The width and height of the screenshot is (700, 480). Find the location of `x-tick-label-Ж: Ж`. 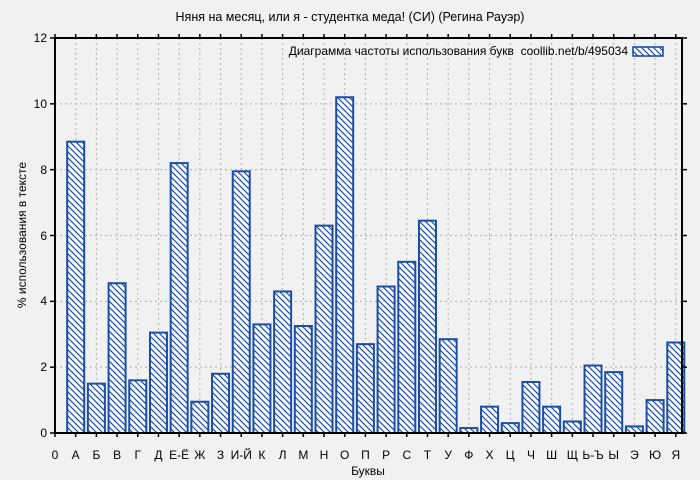

x-tick-label-Ж: Ж is located at coordinates (200, 455).